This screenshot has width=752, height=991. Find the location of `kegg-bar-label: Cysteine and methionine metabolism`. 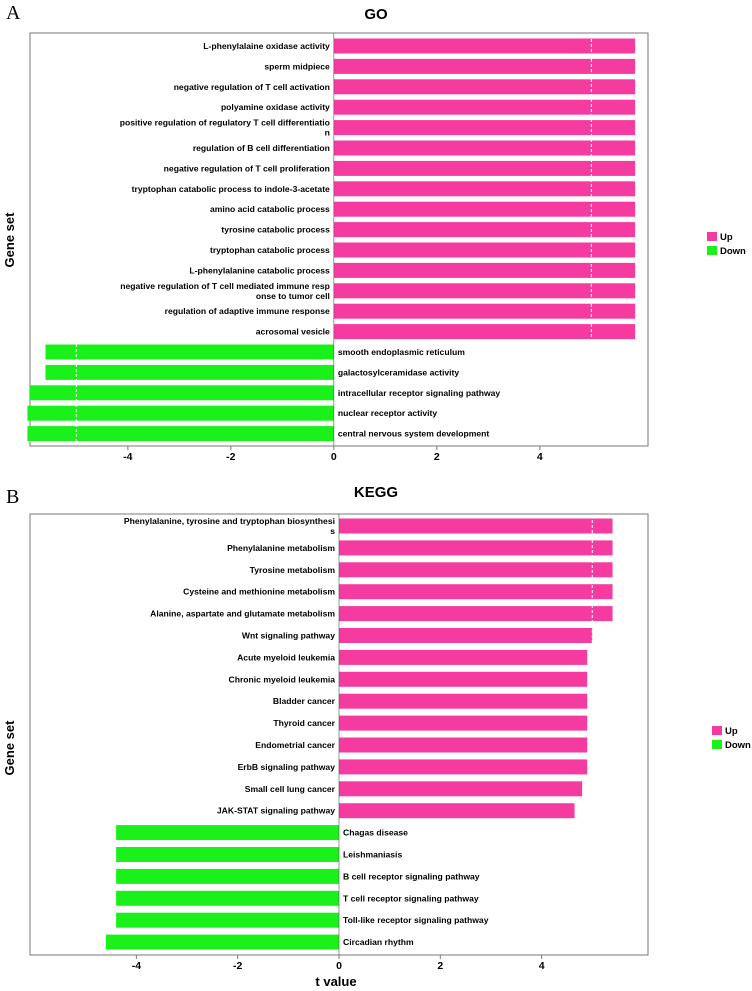

kegg-bar-label: Cysteine and methionine metabolism is located at coordinates (259, 592).